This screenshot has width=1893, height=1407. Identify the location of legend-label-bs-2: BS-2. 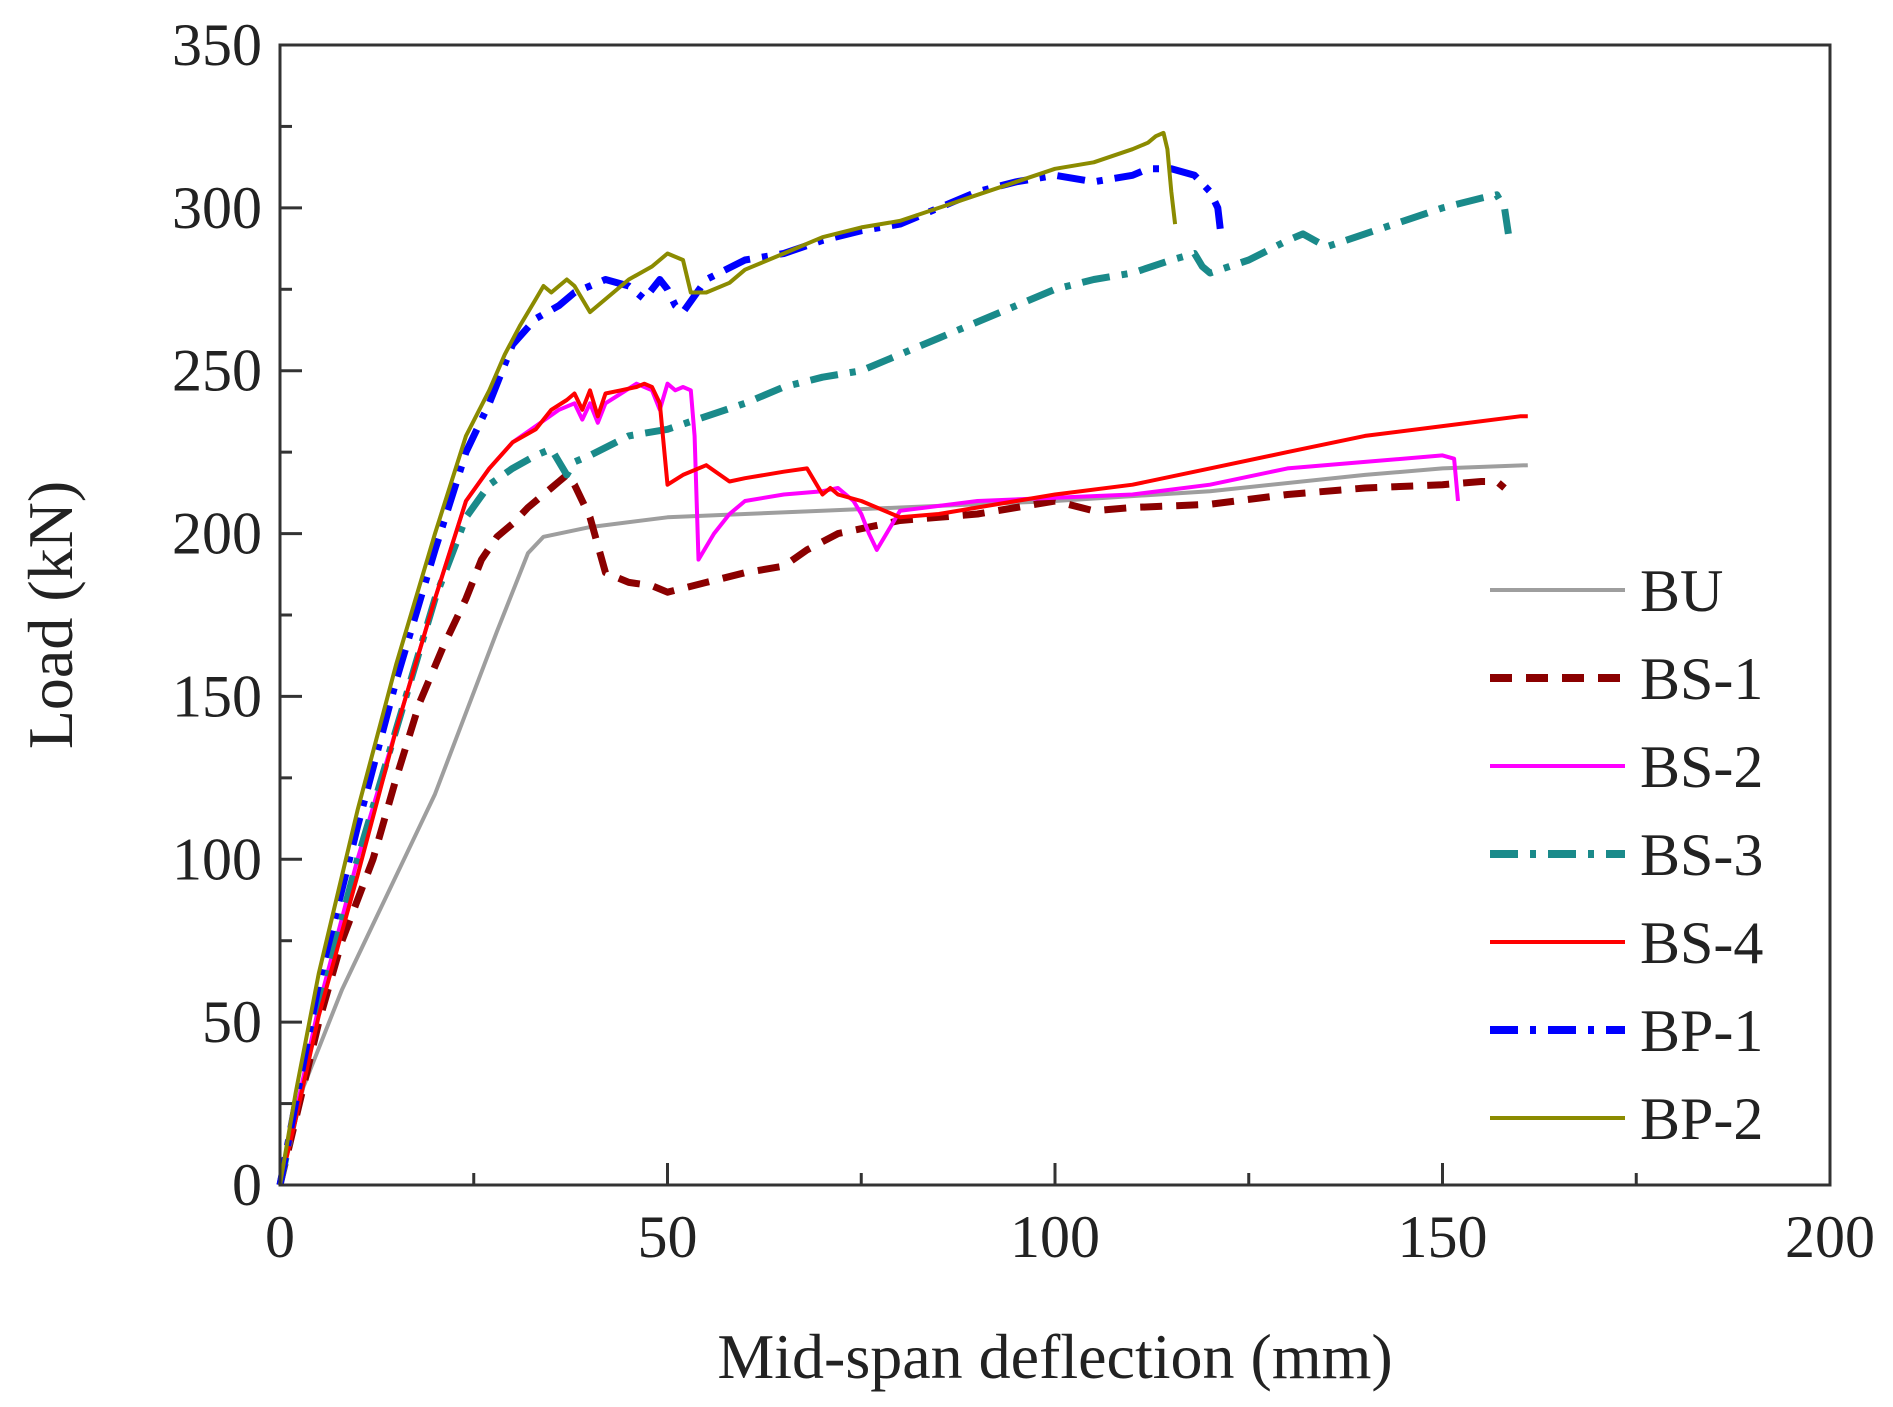
(1701, 767).